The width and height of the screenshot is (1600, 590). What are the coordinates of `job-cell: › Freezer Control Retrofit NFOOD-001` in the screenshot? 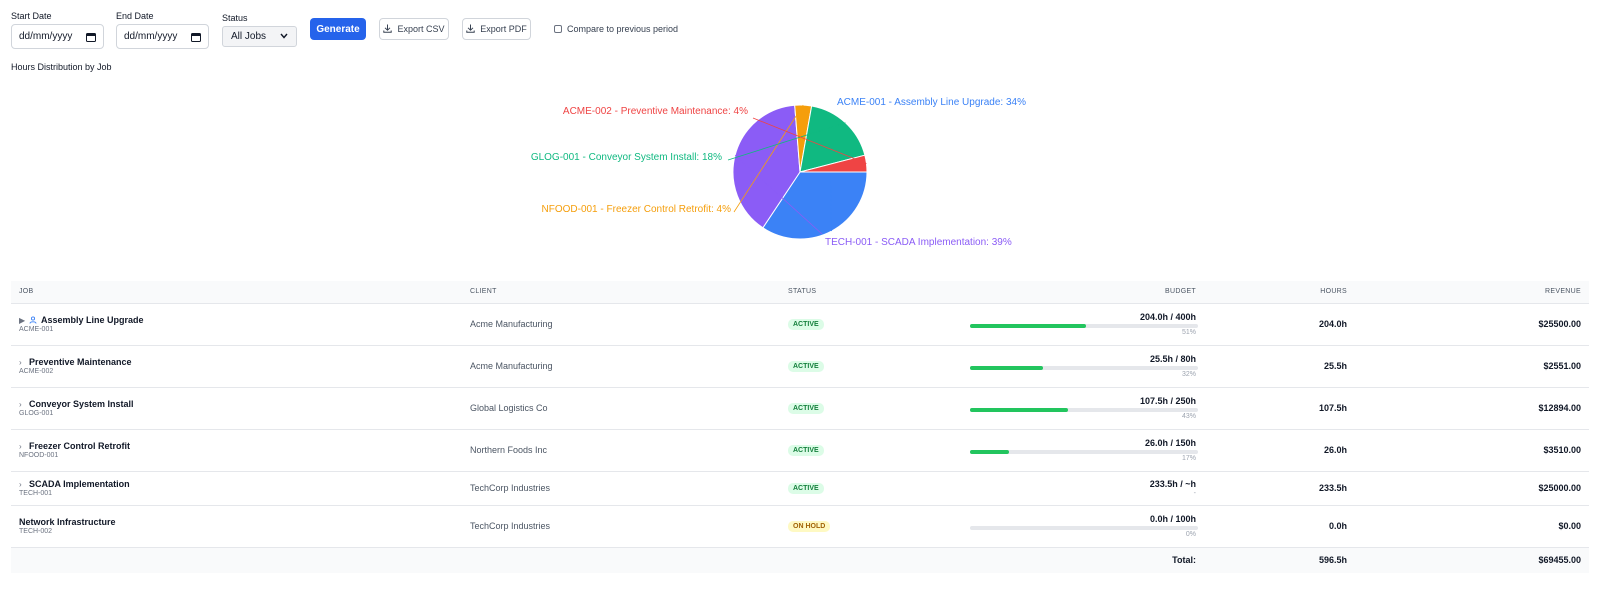 It's located at (236, 450).